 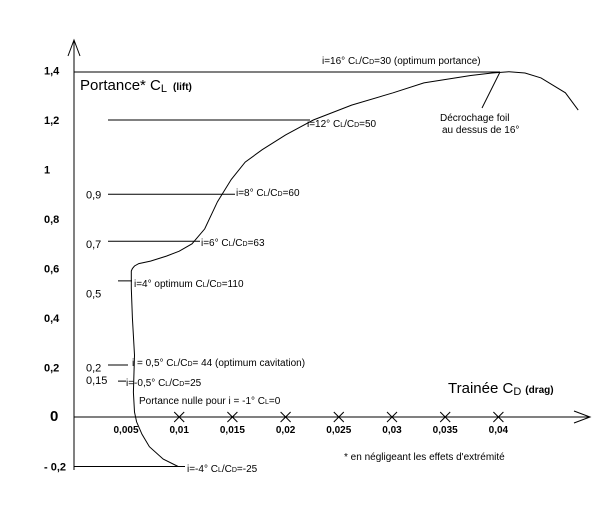 I want to click on x-tick-label: 0,035, so click(x=445, y=430).